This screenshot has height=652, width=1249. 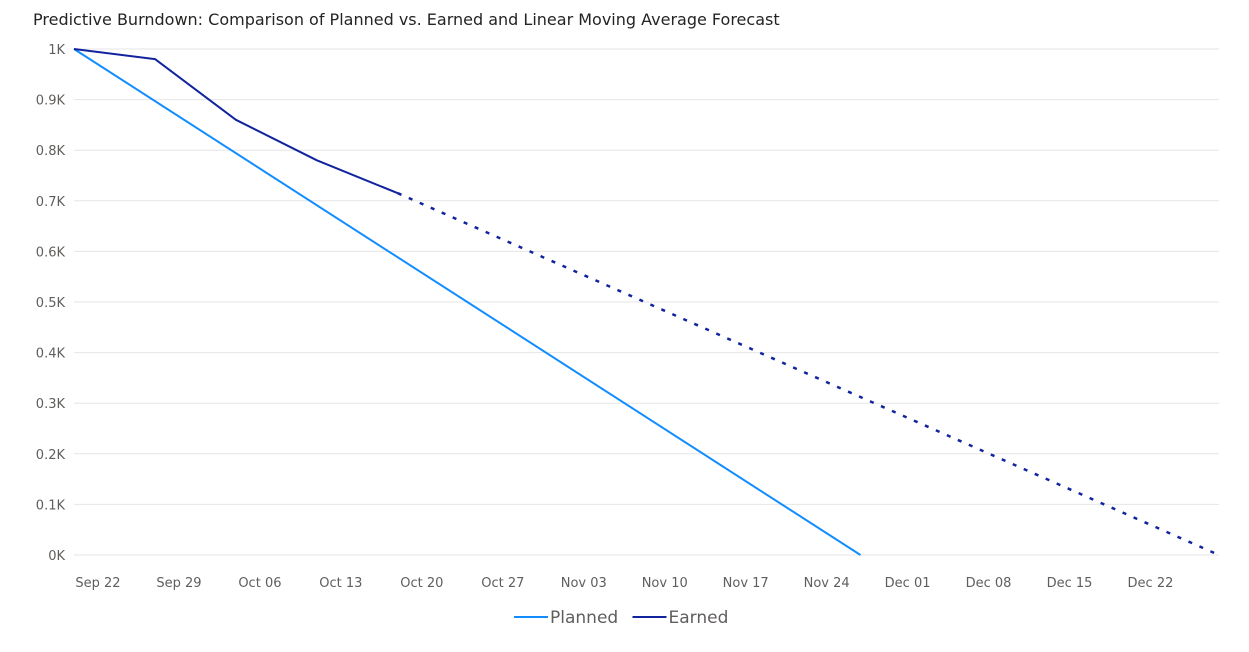 I want to click on y-tick-label: 0.6K, so click(x=51, y=252).